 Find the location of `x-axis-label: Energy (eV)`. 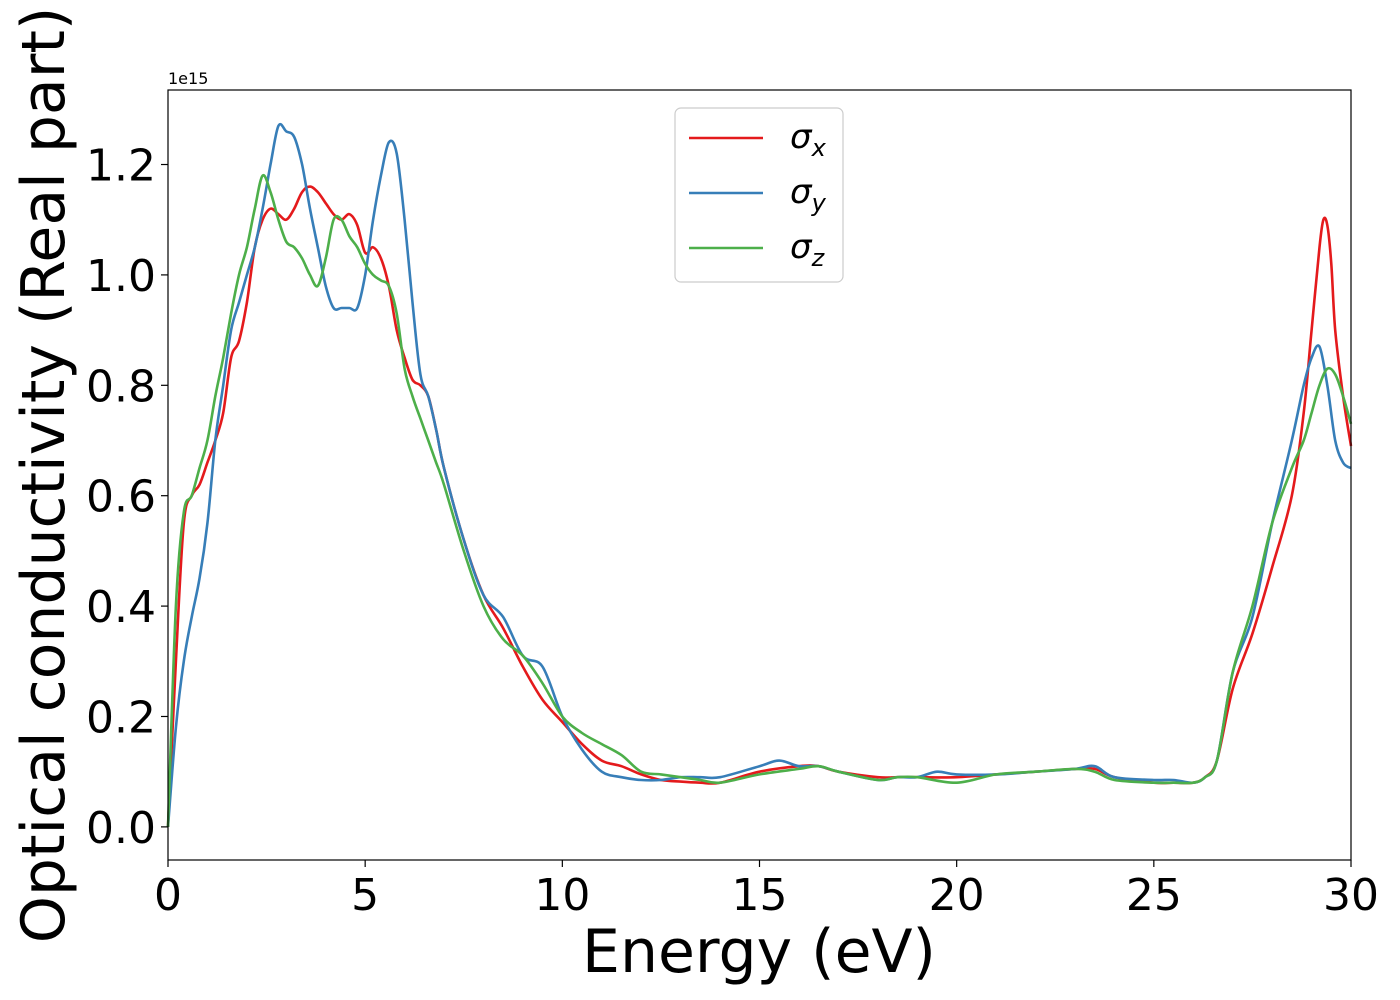

x-axis-label: Energy (eV) is located at coordinates (759, 952).